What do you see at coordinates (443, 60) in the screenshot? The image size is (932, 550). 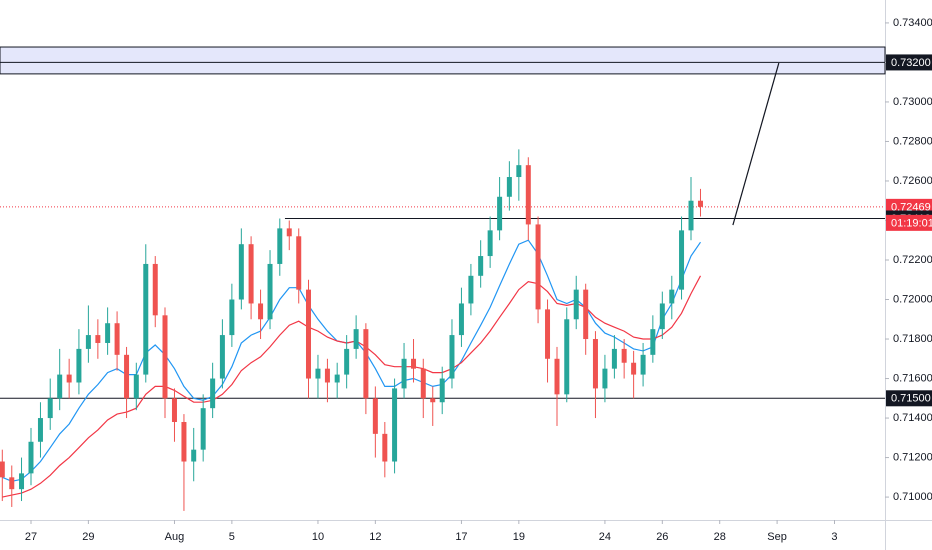 I see `supply-zone` at bounding box center [443, 60].